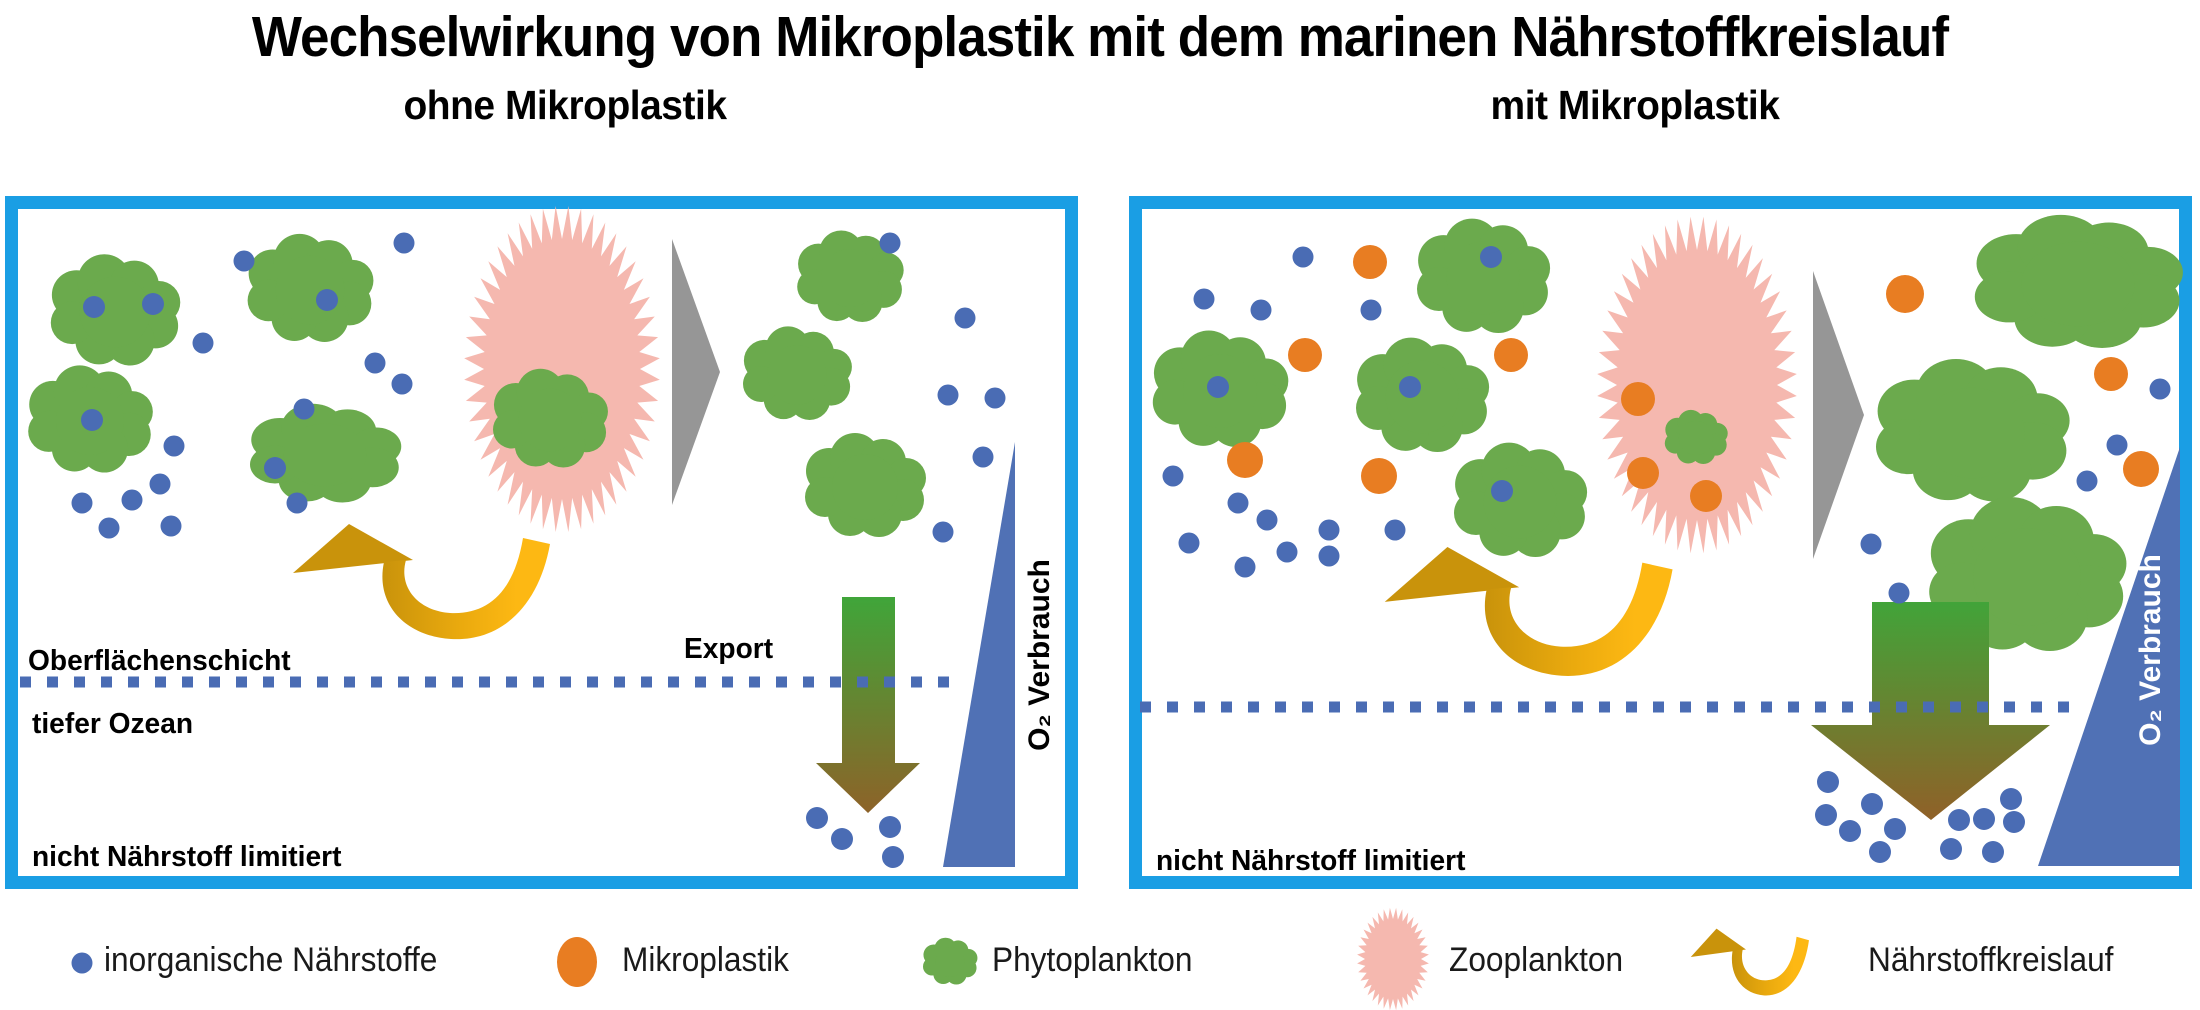 This screenshot has height=1010, width=2200. What do you see at coordinates (1536, 960) in the screenshot?
I see `legend-item-label: Zooplankton` at bounding box center [1536, 960].